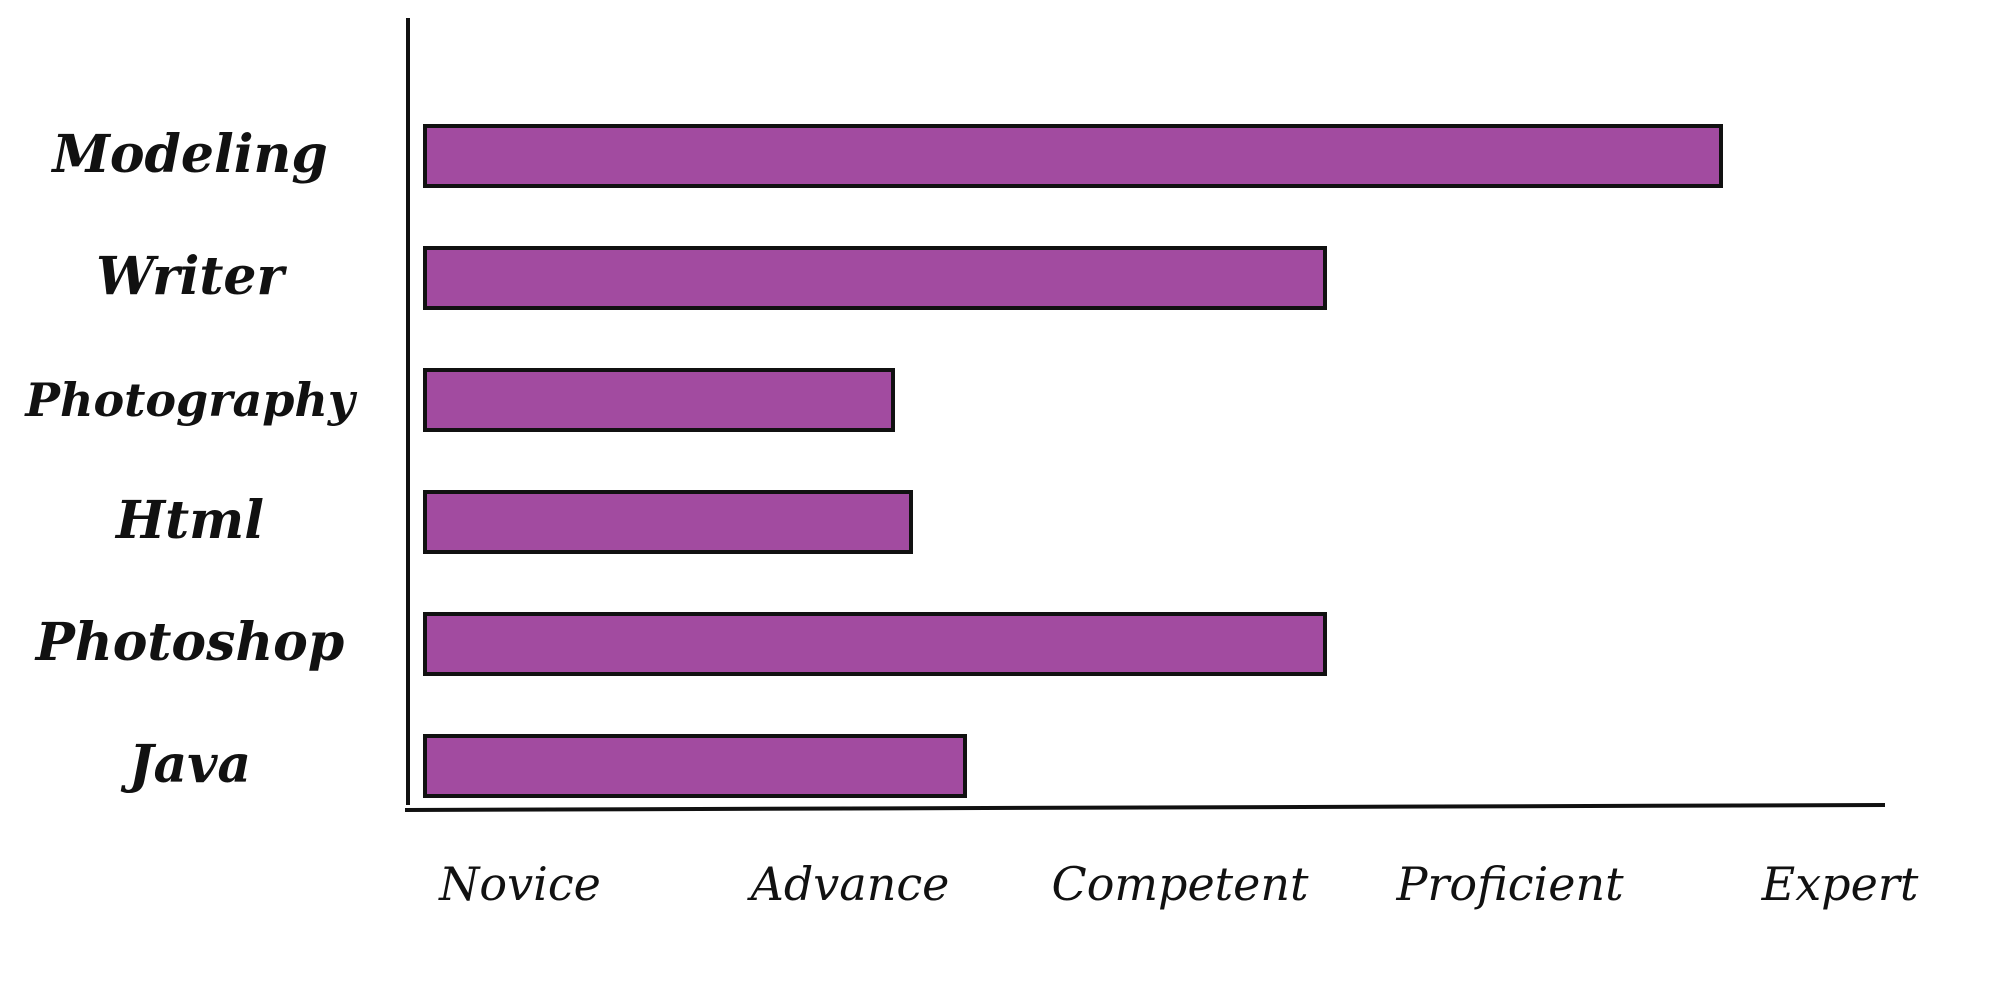  I want to click on bar-photoshop, so click(875, 644).